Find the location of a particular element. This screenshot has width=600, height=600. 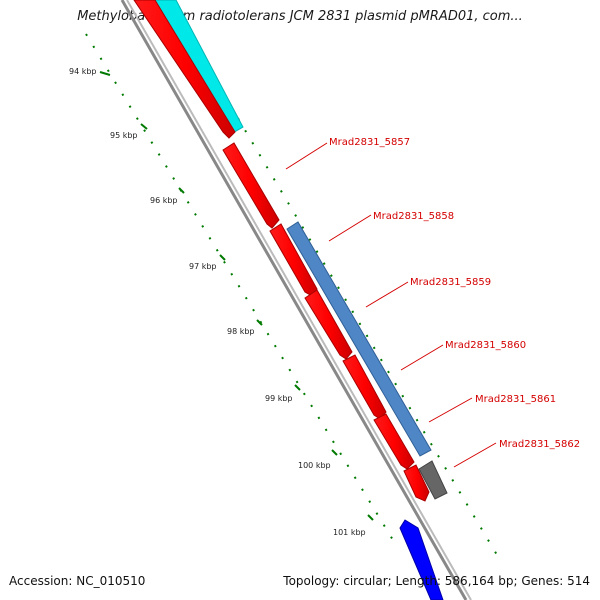

steelblue-feature is located at coordinates (359, 339).